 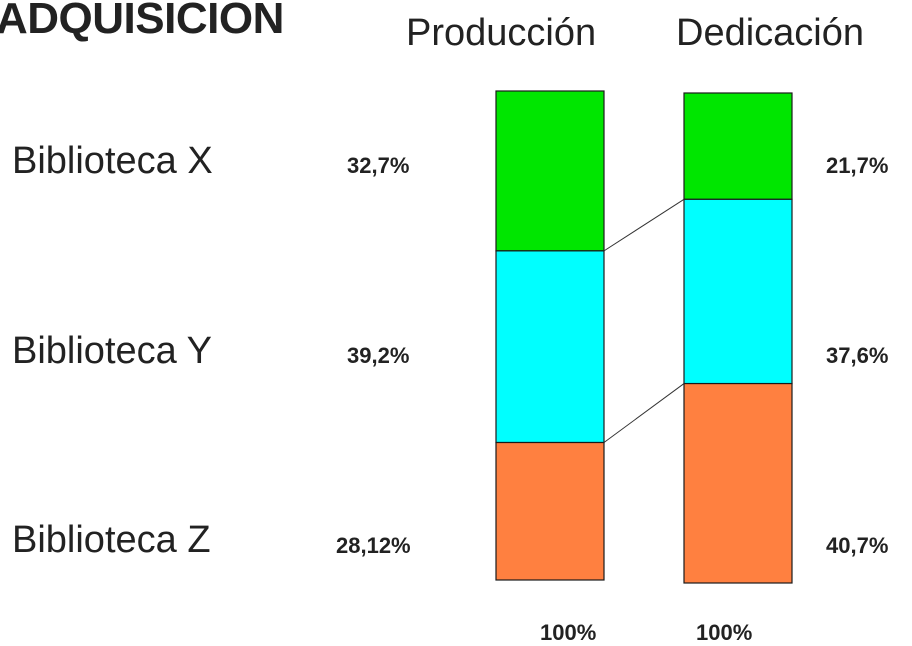 What do you see at coordinates (378, 165) in the screenshot?
I see `data-label-x-produccion: 32,7%` at bounding box center [378, 165].